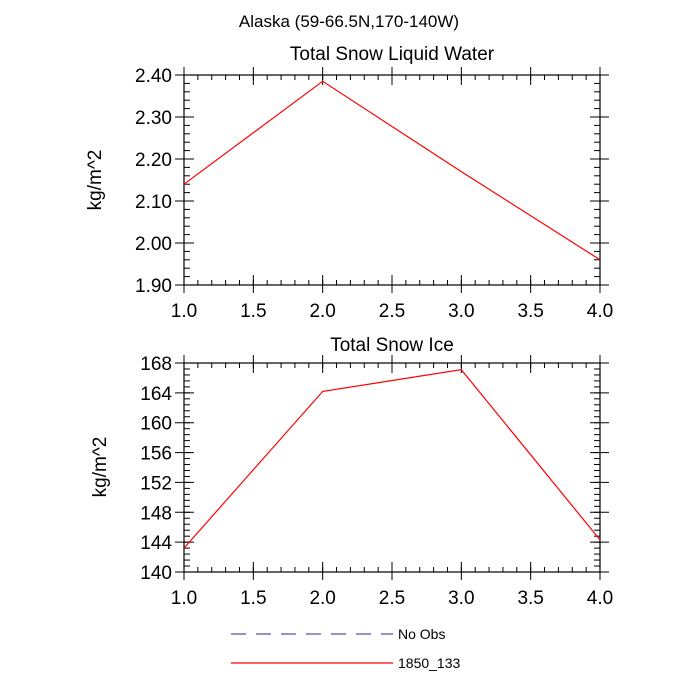 The height and width of the screenshot is (700, 700). Describe the element at coordinates (156, 424) in the screenshot. I see `y-tick-label: 160` at that location.